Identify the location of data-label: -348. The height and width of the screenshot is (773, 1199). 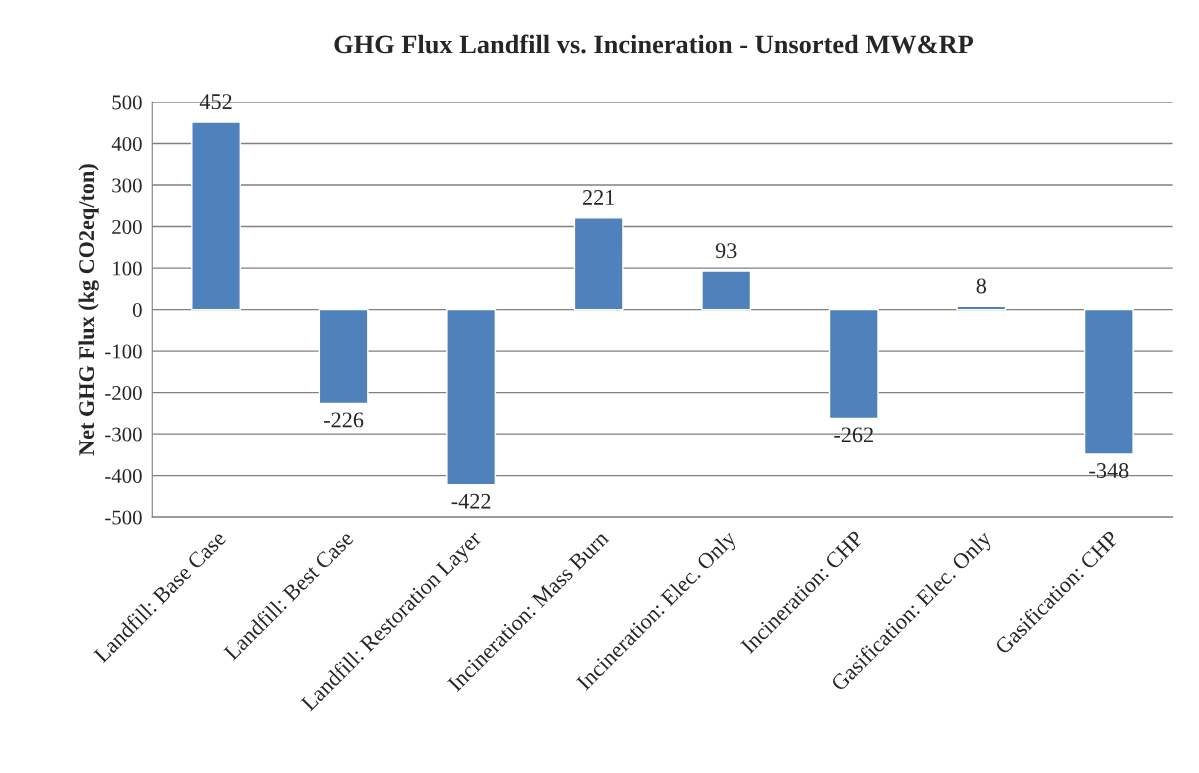
(1109, 471).